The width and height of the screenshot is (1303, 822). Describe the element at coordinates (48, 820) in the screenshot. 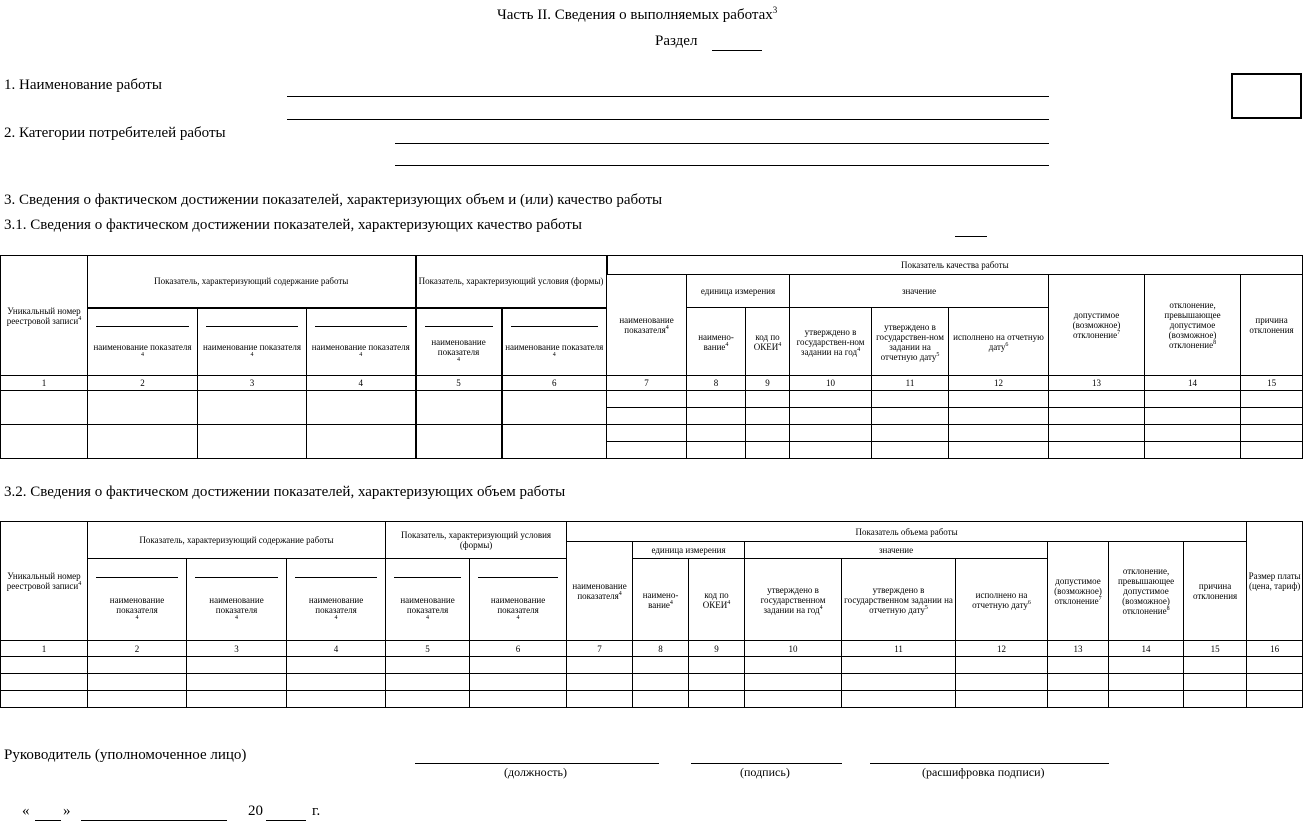

I see `date-day-line` at that location.